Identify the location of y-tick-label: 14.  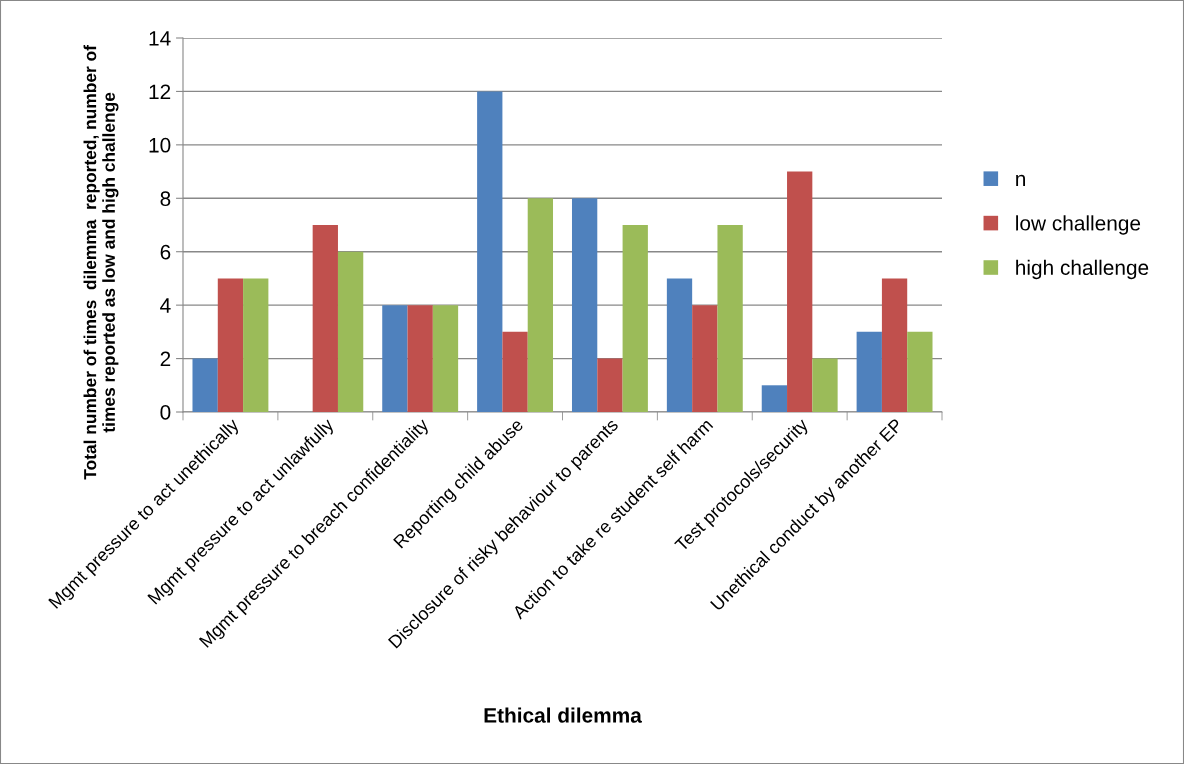
(160, 38).